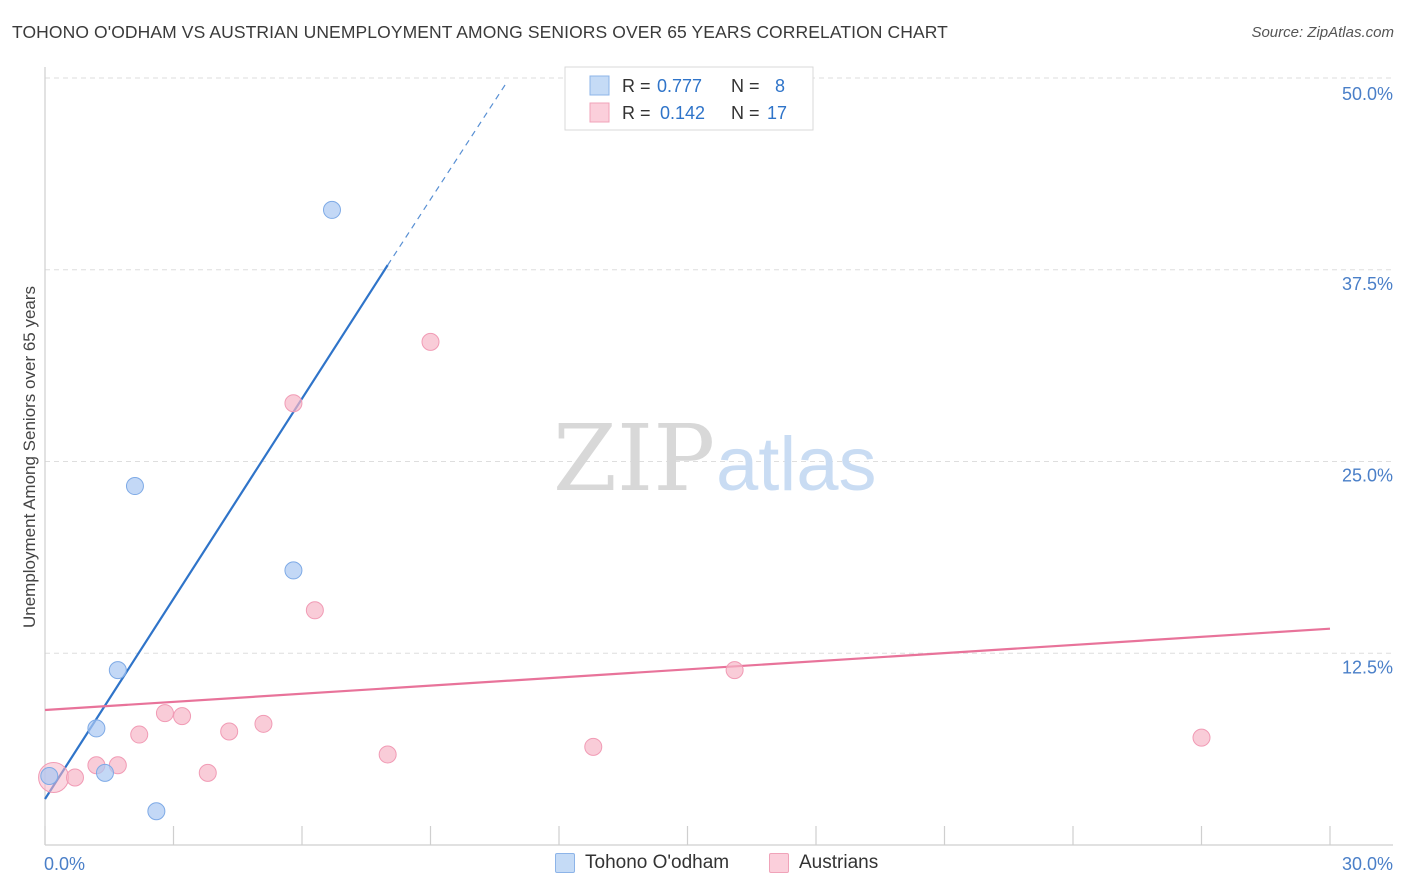  I want to click on trend-line-tohono, so click(216, 532).